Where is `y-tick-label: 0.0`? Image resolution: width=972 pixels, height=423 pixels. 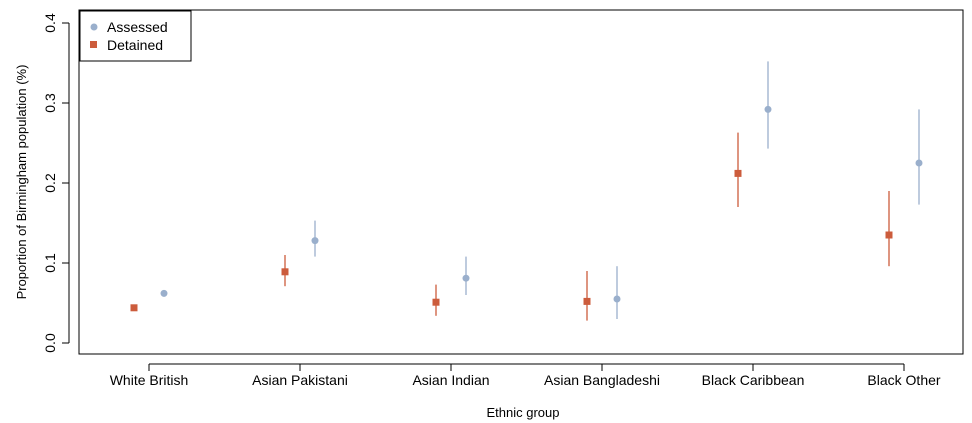 y-tick-label: 0.0 is located at coordinates (50, 343).